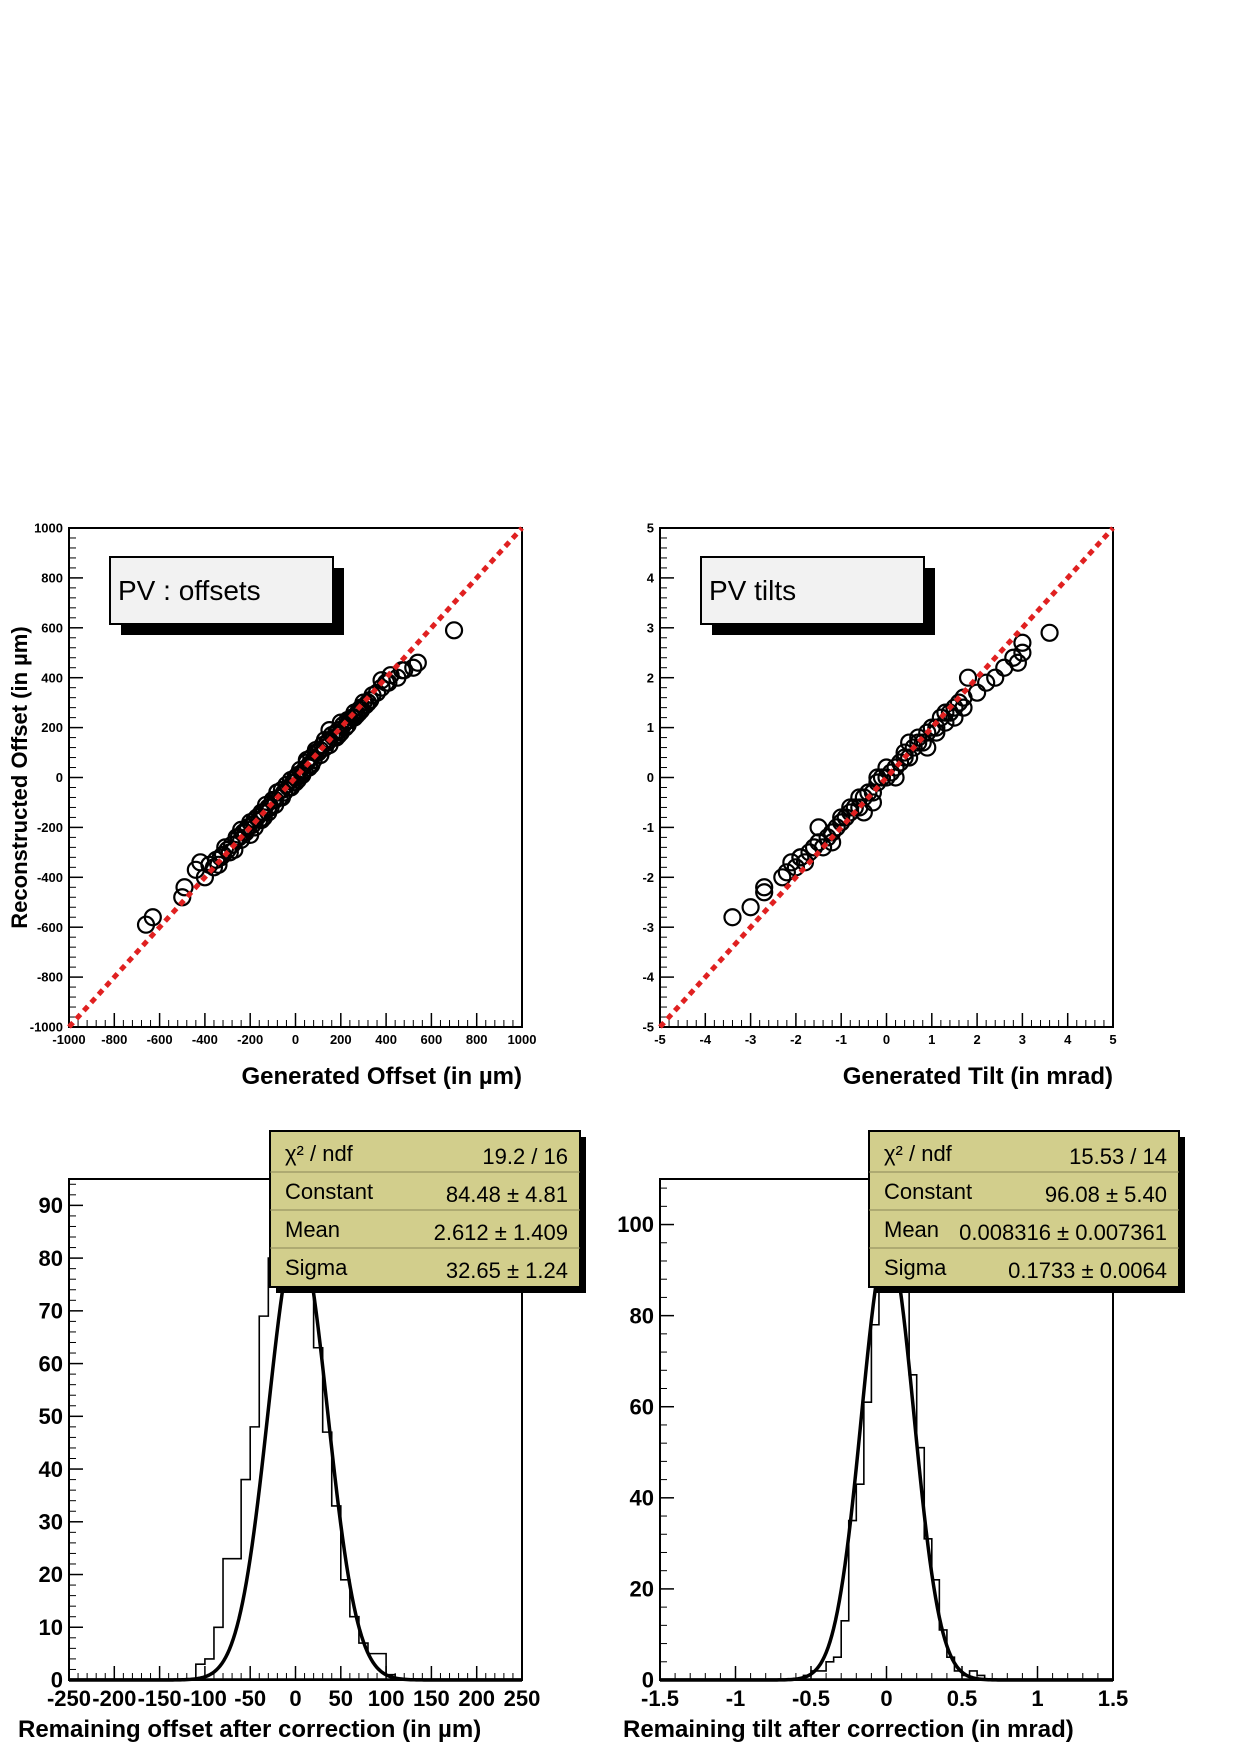  I want to click on y-tick-label: 400, so click(52, 677).